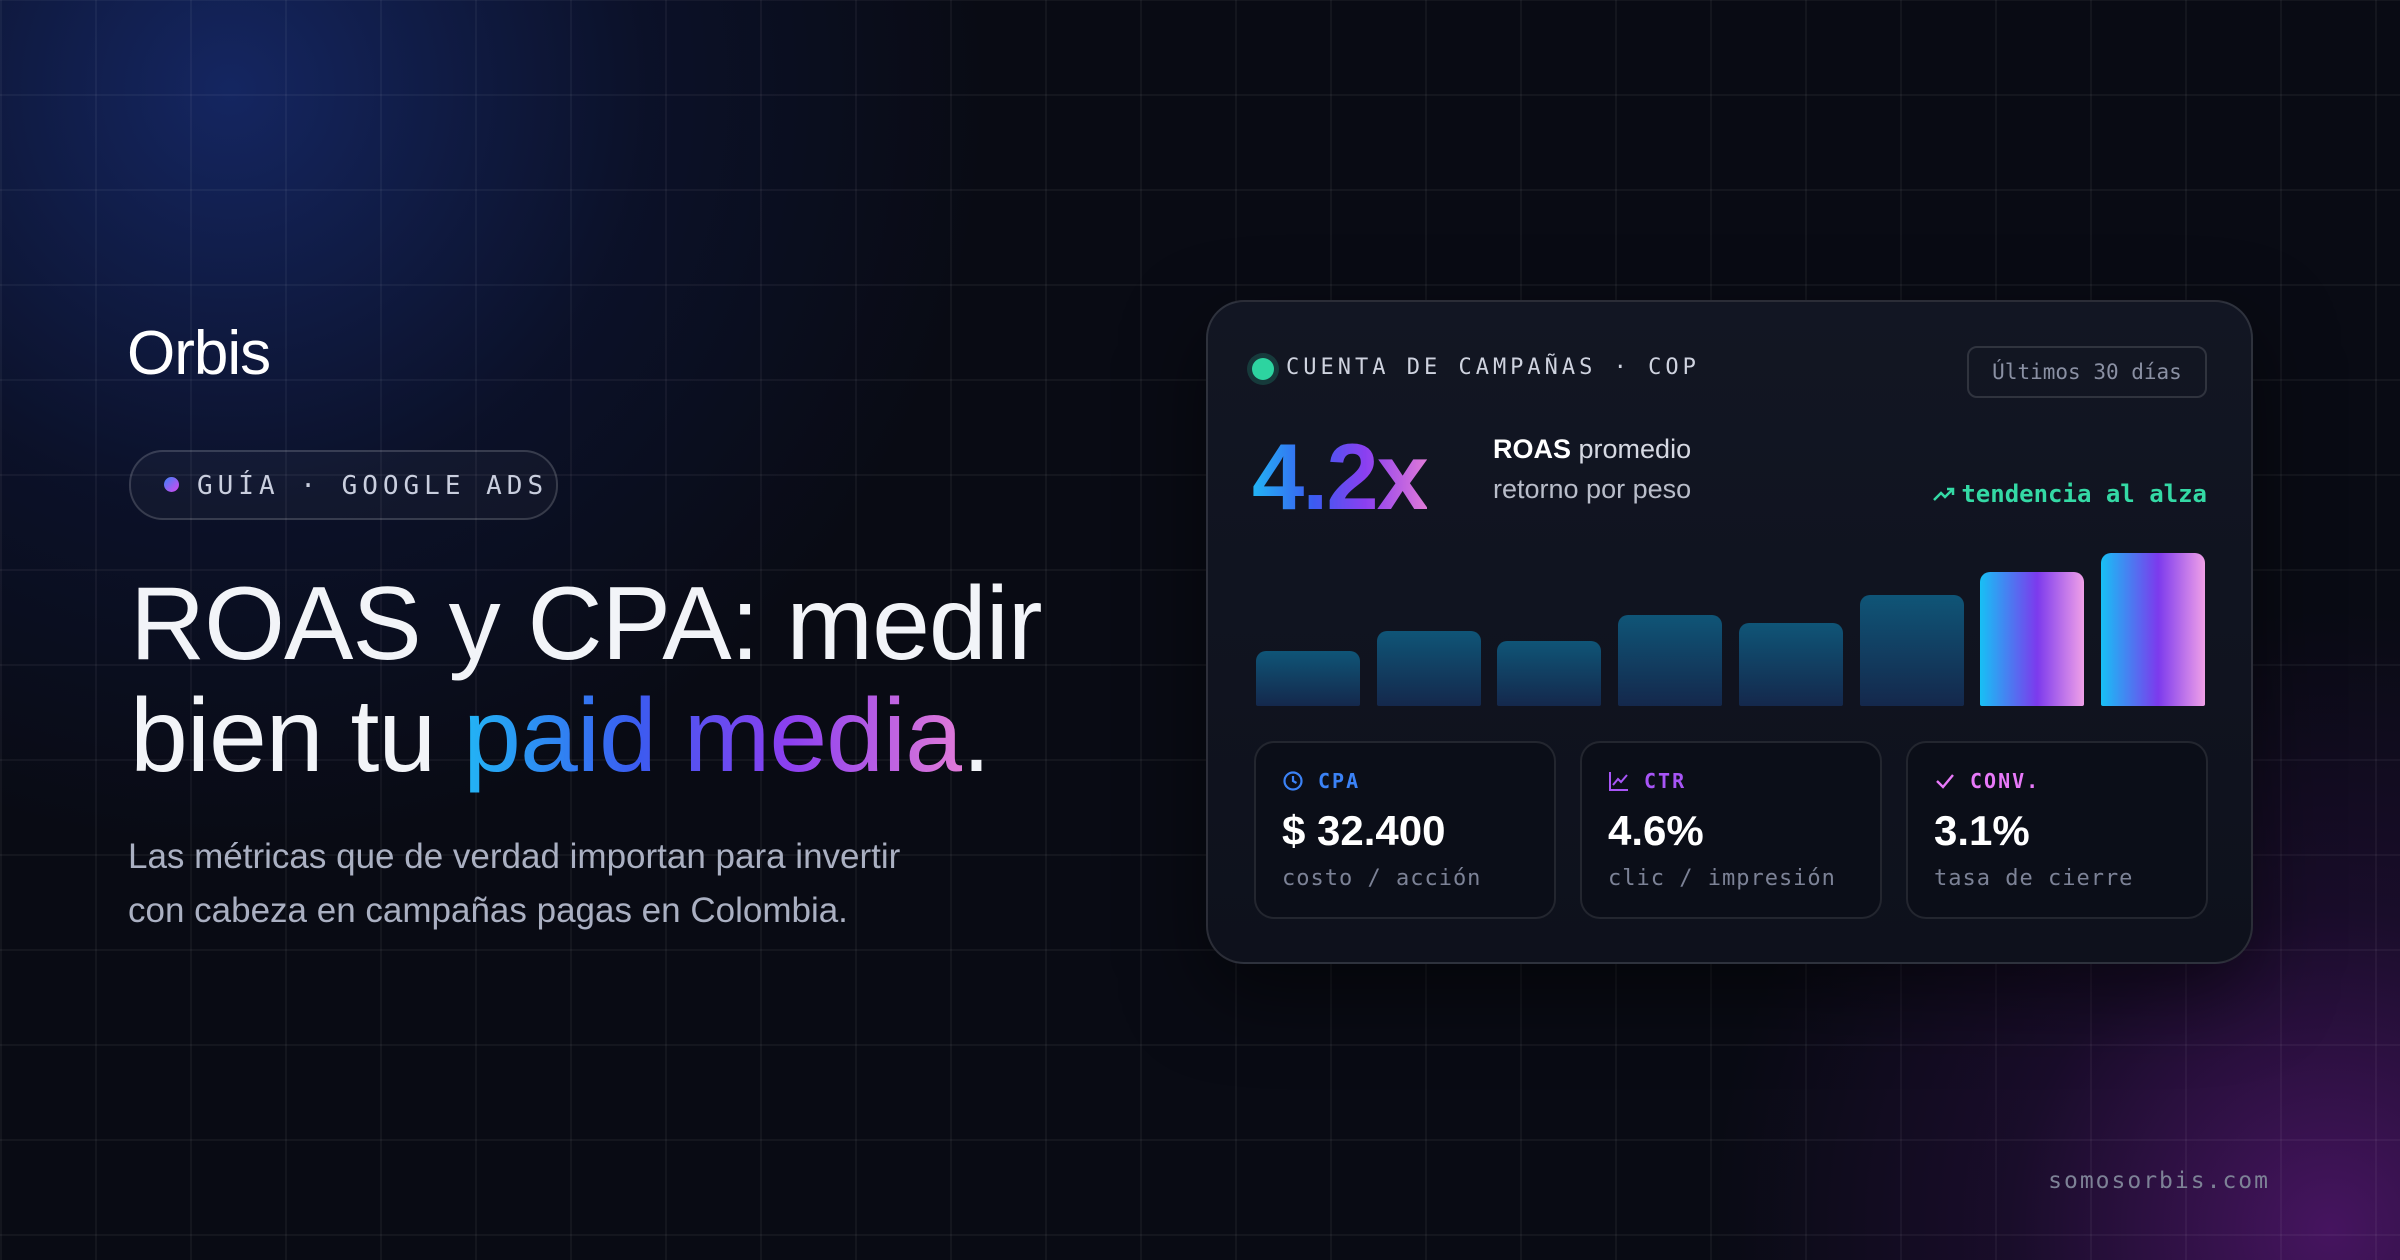 This screenshot has height=1260, width=2400. I want to click on stat-value: $ 32.400, so click(1364, 830).